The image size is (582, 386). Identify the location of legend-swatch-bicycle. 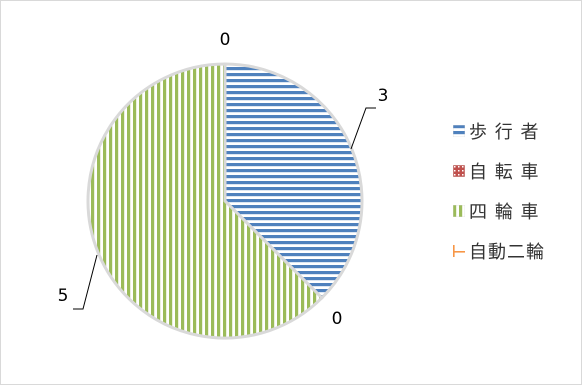
(459, 171).